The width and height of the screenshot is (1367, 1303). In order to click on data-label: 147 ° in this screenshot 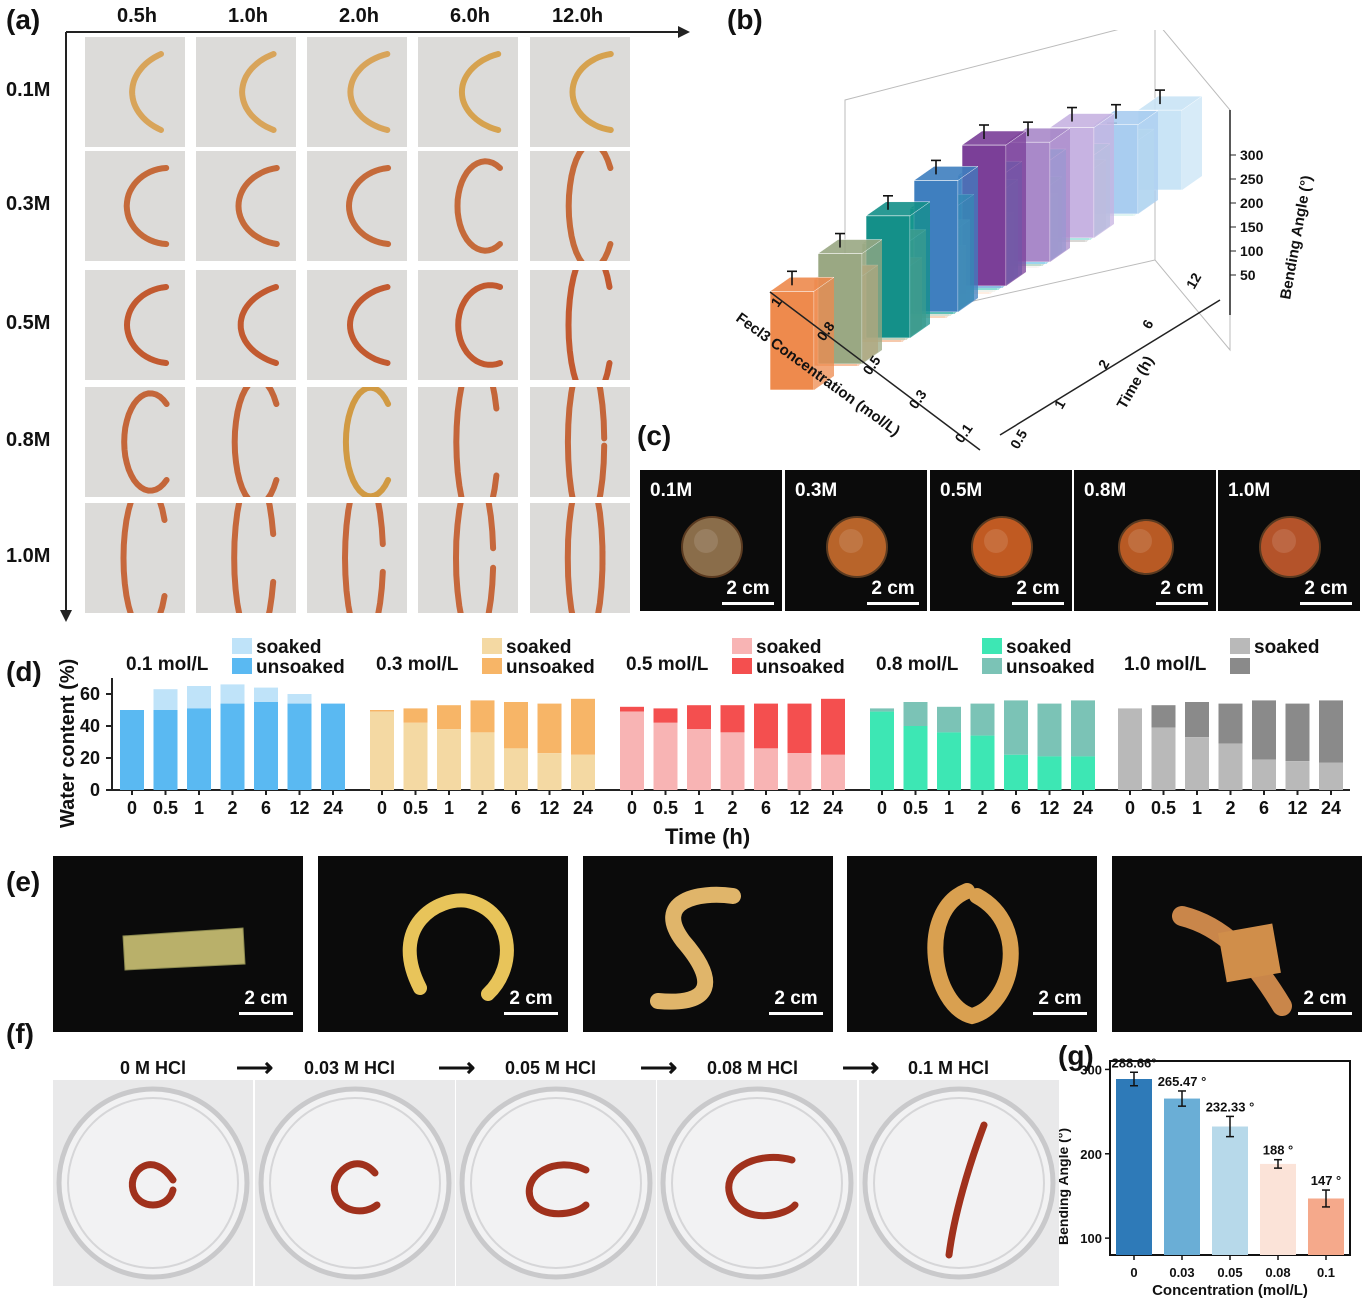, I will do `click(1326, 1180)`.